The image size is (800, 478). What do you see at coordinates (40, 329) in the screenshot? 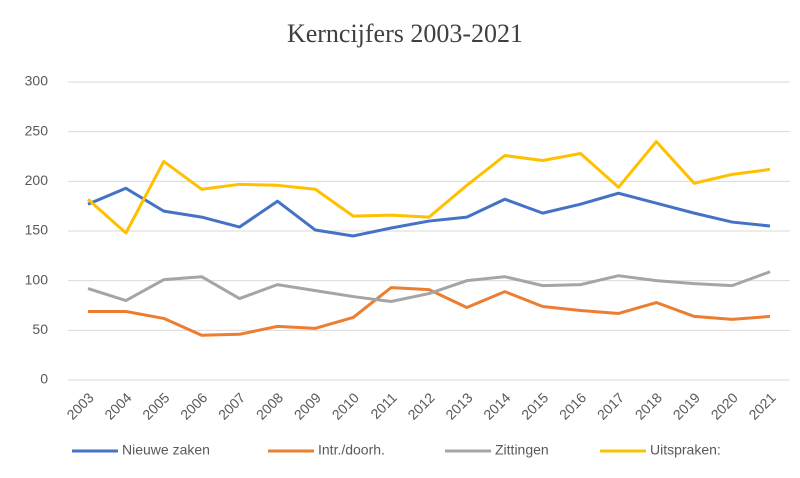
I see `y-tick-label: 50` at bounding box center [40, 329].